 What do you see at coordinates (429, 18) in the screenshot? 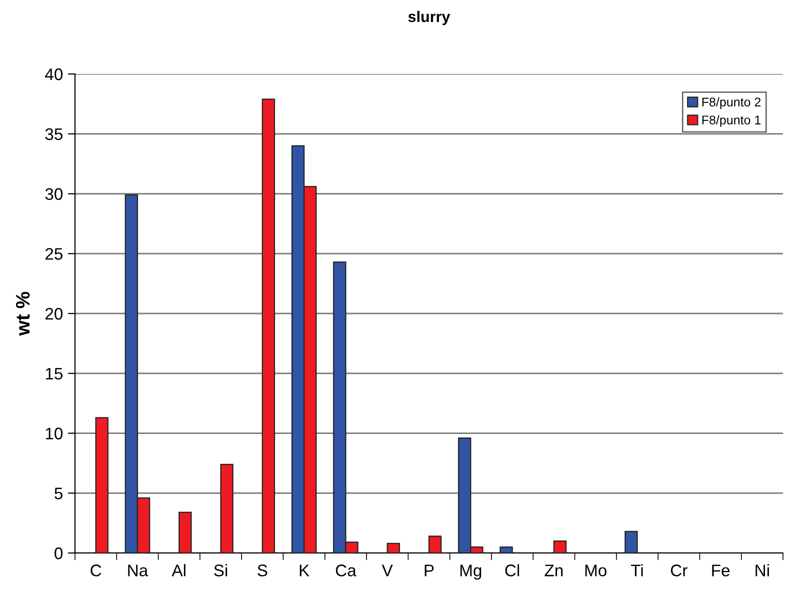
I see `chart-title: slurry` at bounding box center [429, 18].